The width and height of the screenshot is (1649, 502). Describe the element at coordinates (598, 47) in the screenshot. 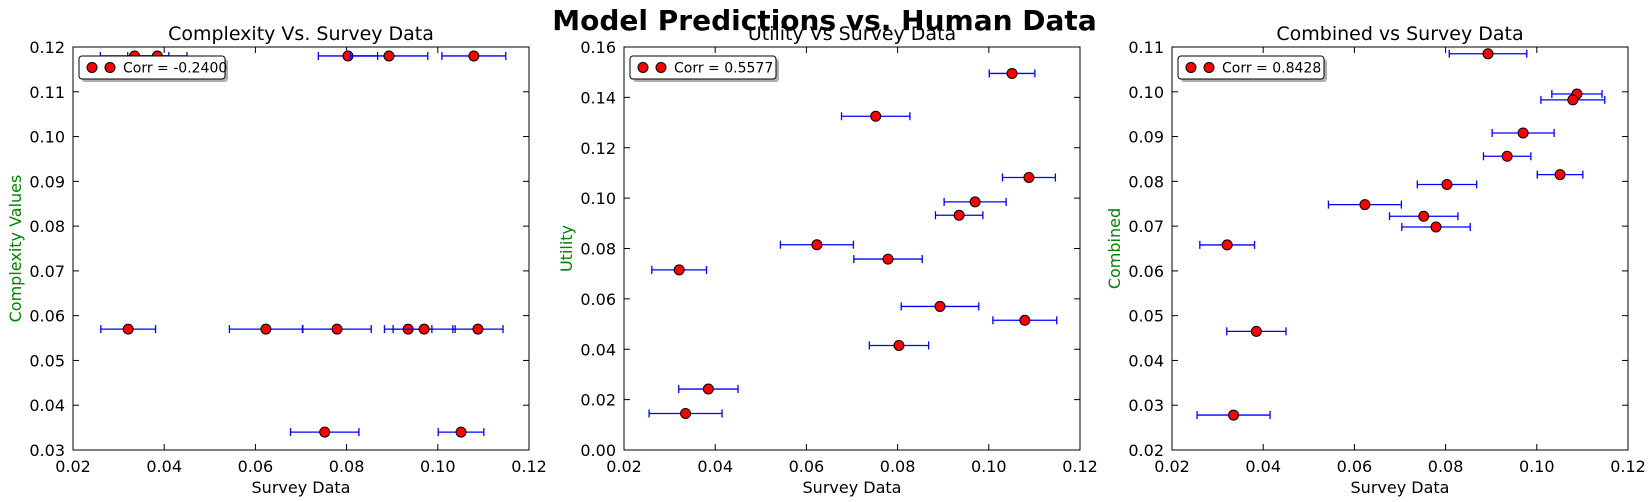

I see `y-tick-label: 0.16` at that location.